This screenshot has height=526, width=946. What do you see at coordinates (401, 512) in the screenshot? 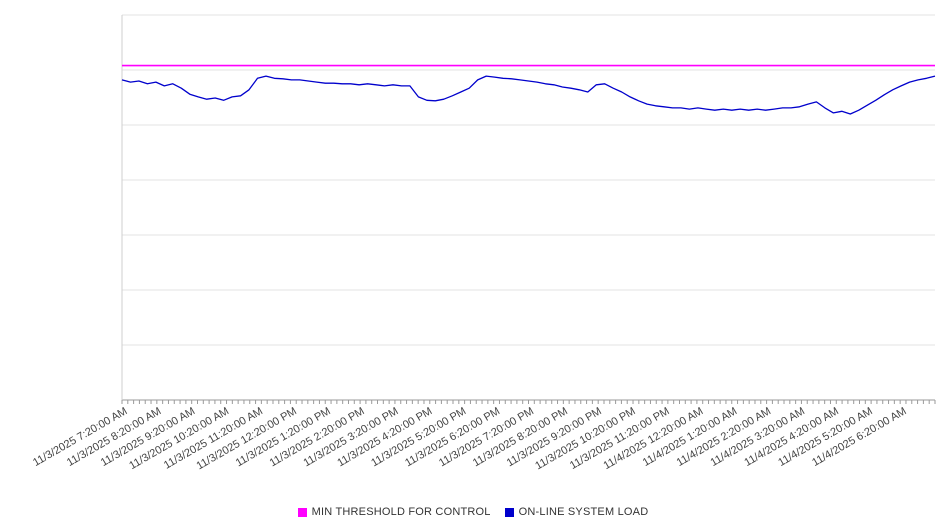
I see `legend-label-threshold: MIN THRESHOLD FOR CONTROL` at bounding box center [401, 512].